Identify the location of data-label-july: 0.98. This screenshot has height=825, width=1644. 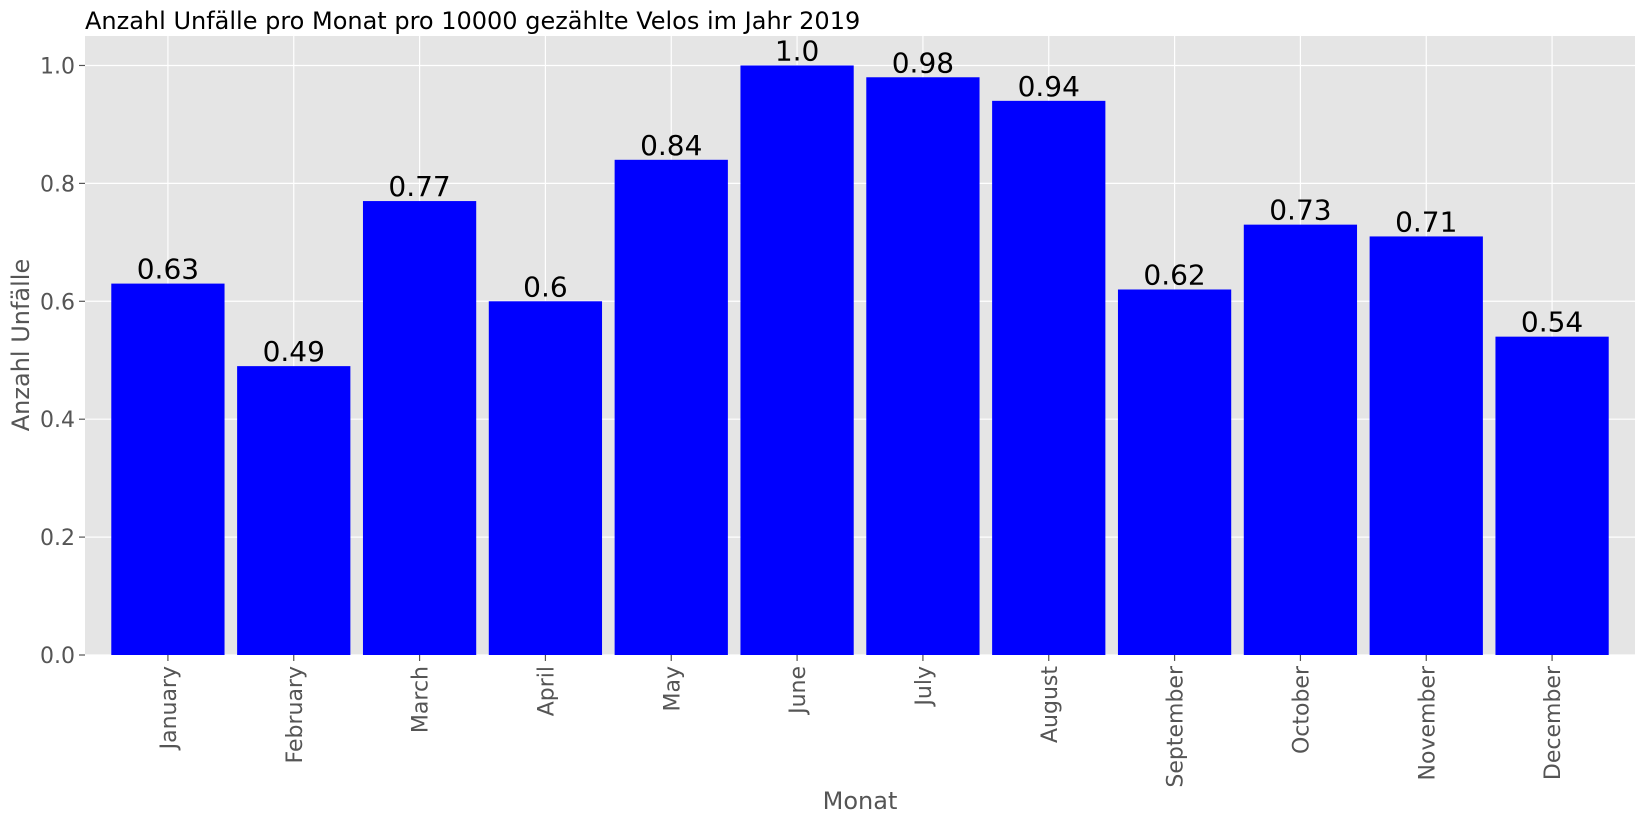
(923, 62).